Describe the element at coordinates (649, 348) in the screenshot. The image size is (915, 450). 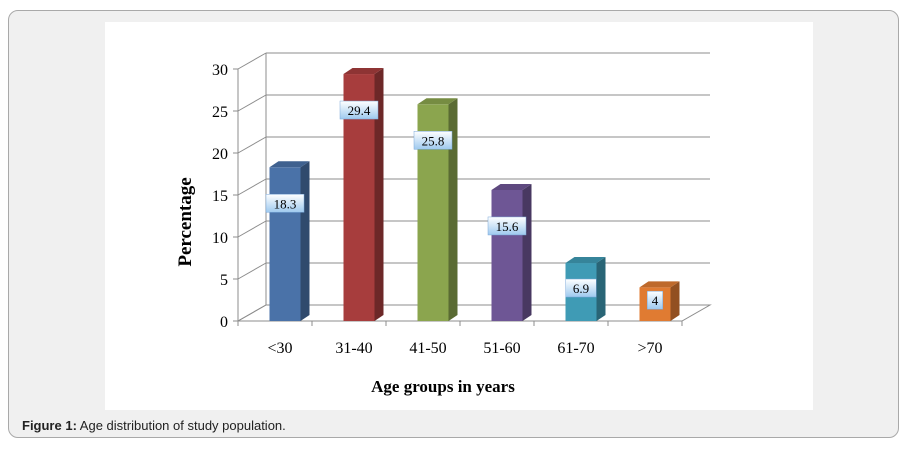
I see `x-tick-label: >70` at that location.